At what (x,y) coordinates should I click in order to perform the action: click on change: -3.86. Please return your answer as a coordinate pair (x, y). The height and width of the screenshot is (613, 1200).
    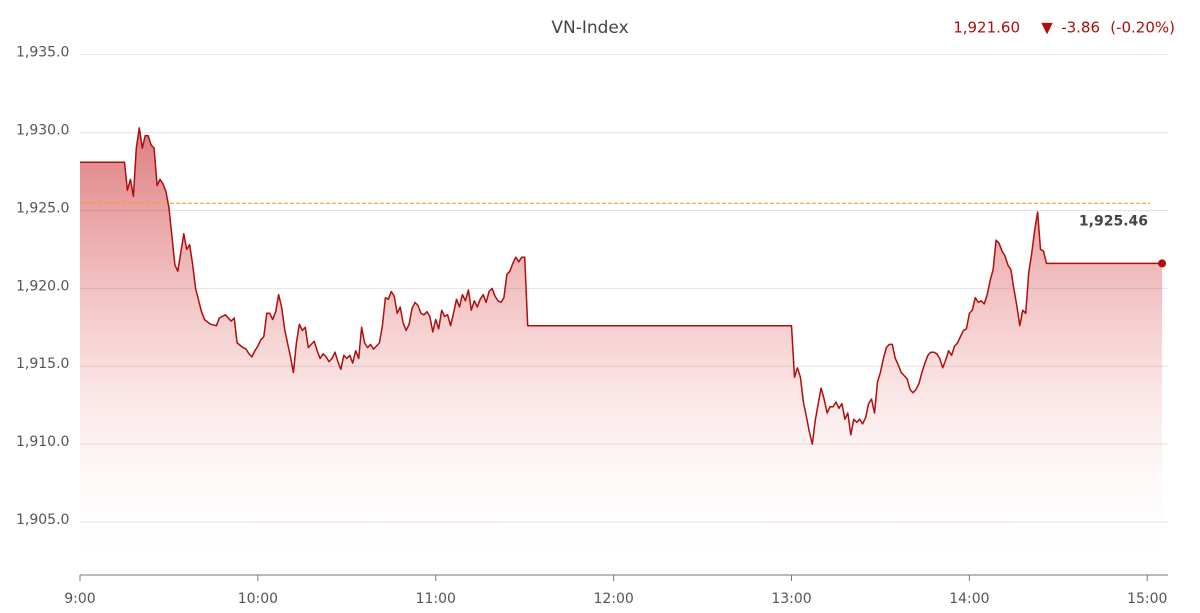
    Looking at the image, I should click on (1080, 28).